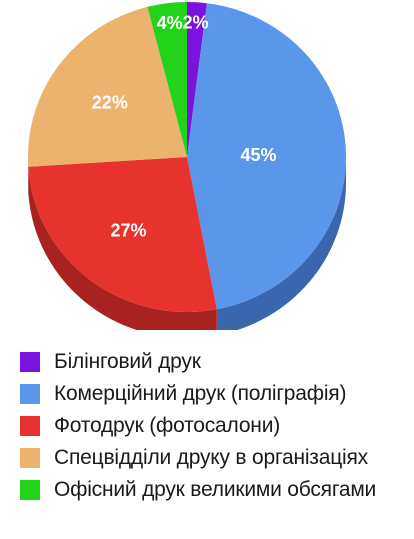  I want to click on pie-slice-billing, so click(197, 79).